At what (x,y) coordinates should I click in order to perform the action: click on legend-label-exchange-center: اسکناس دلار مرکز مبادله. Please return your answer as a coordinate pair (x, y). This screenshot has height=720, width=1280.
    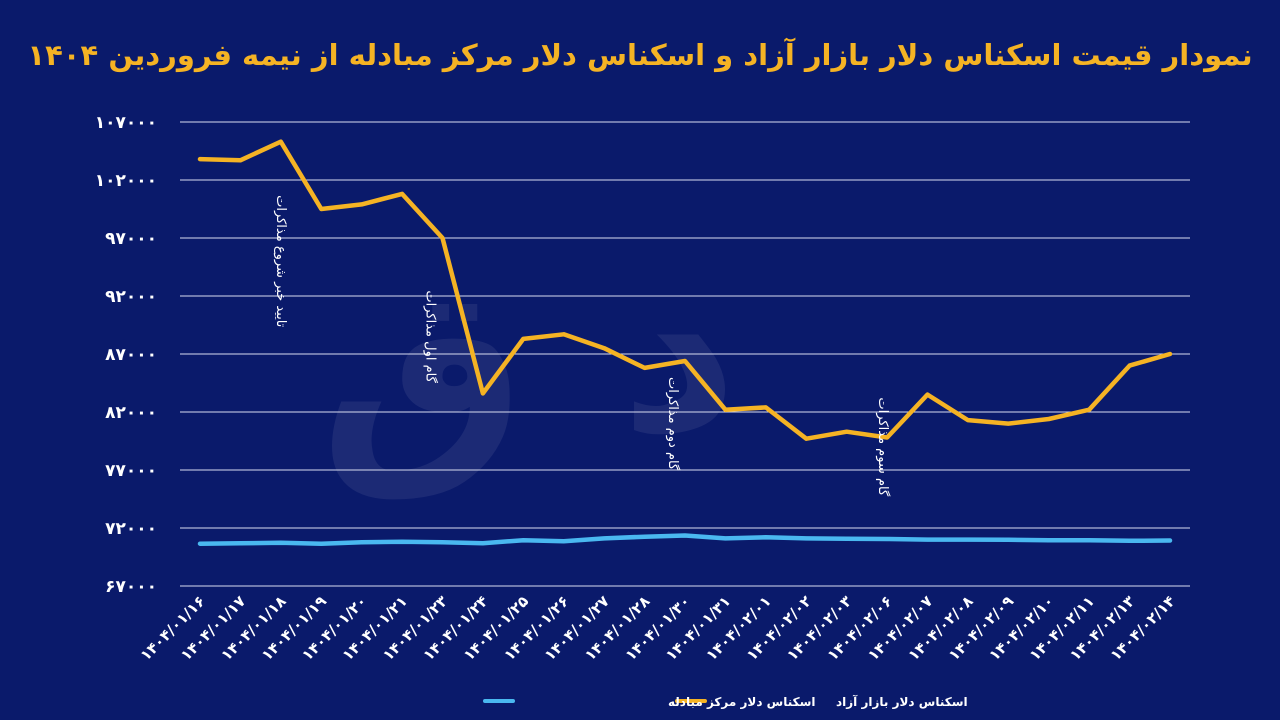
    Looking at the image, I should click on (742, 702).